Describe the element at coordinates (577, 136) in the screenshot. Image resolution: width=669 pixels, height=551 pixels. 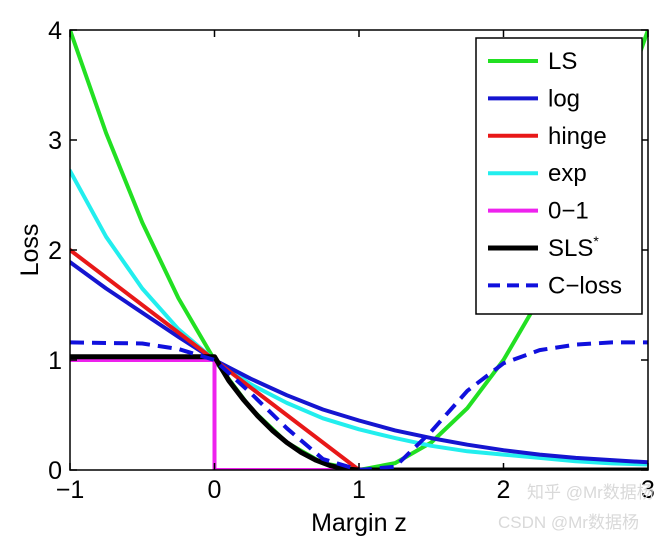
I see `legend-label-hinge: hinge` at that location.